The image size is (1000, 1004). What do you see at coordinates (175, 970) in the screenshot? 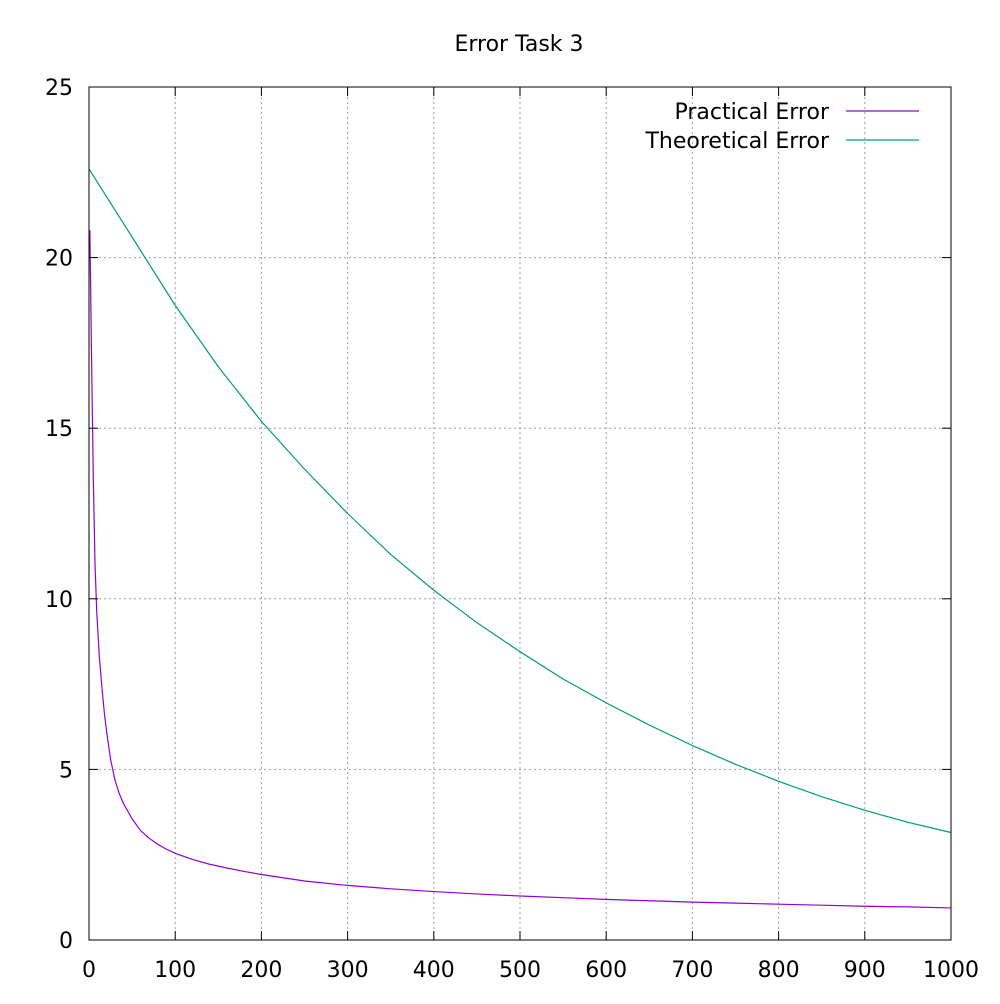
I see `x-tick-label: 100` at bounding box center [175, 970].